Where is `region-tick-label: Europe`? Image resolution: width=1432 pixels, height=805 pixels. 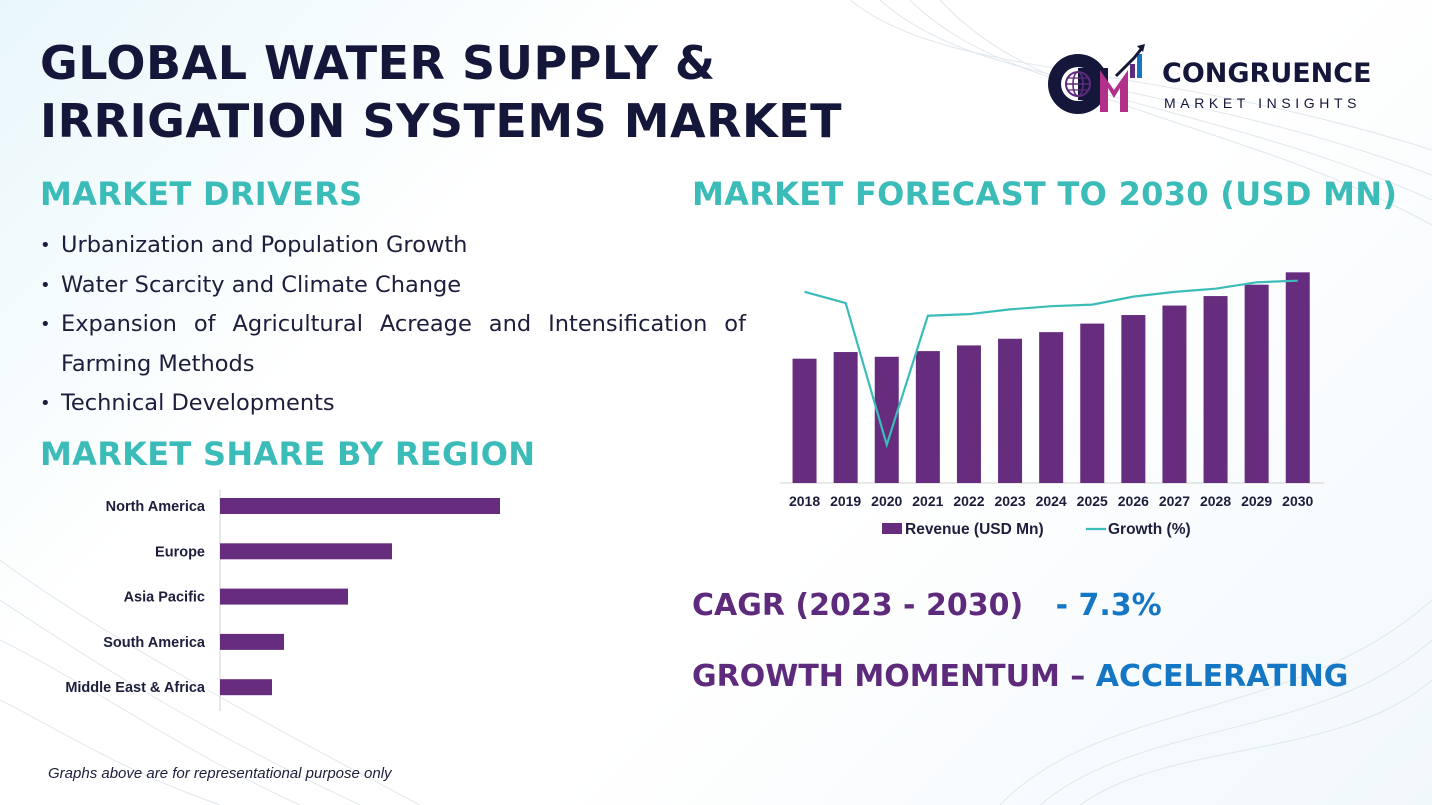
region-tick-label: Europe is located at coordinates (180, 552).